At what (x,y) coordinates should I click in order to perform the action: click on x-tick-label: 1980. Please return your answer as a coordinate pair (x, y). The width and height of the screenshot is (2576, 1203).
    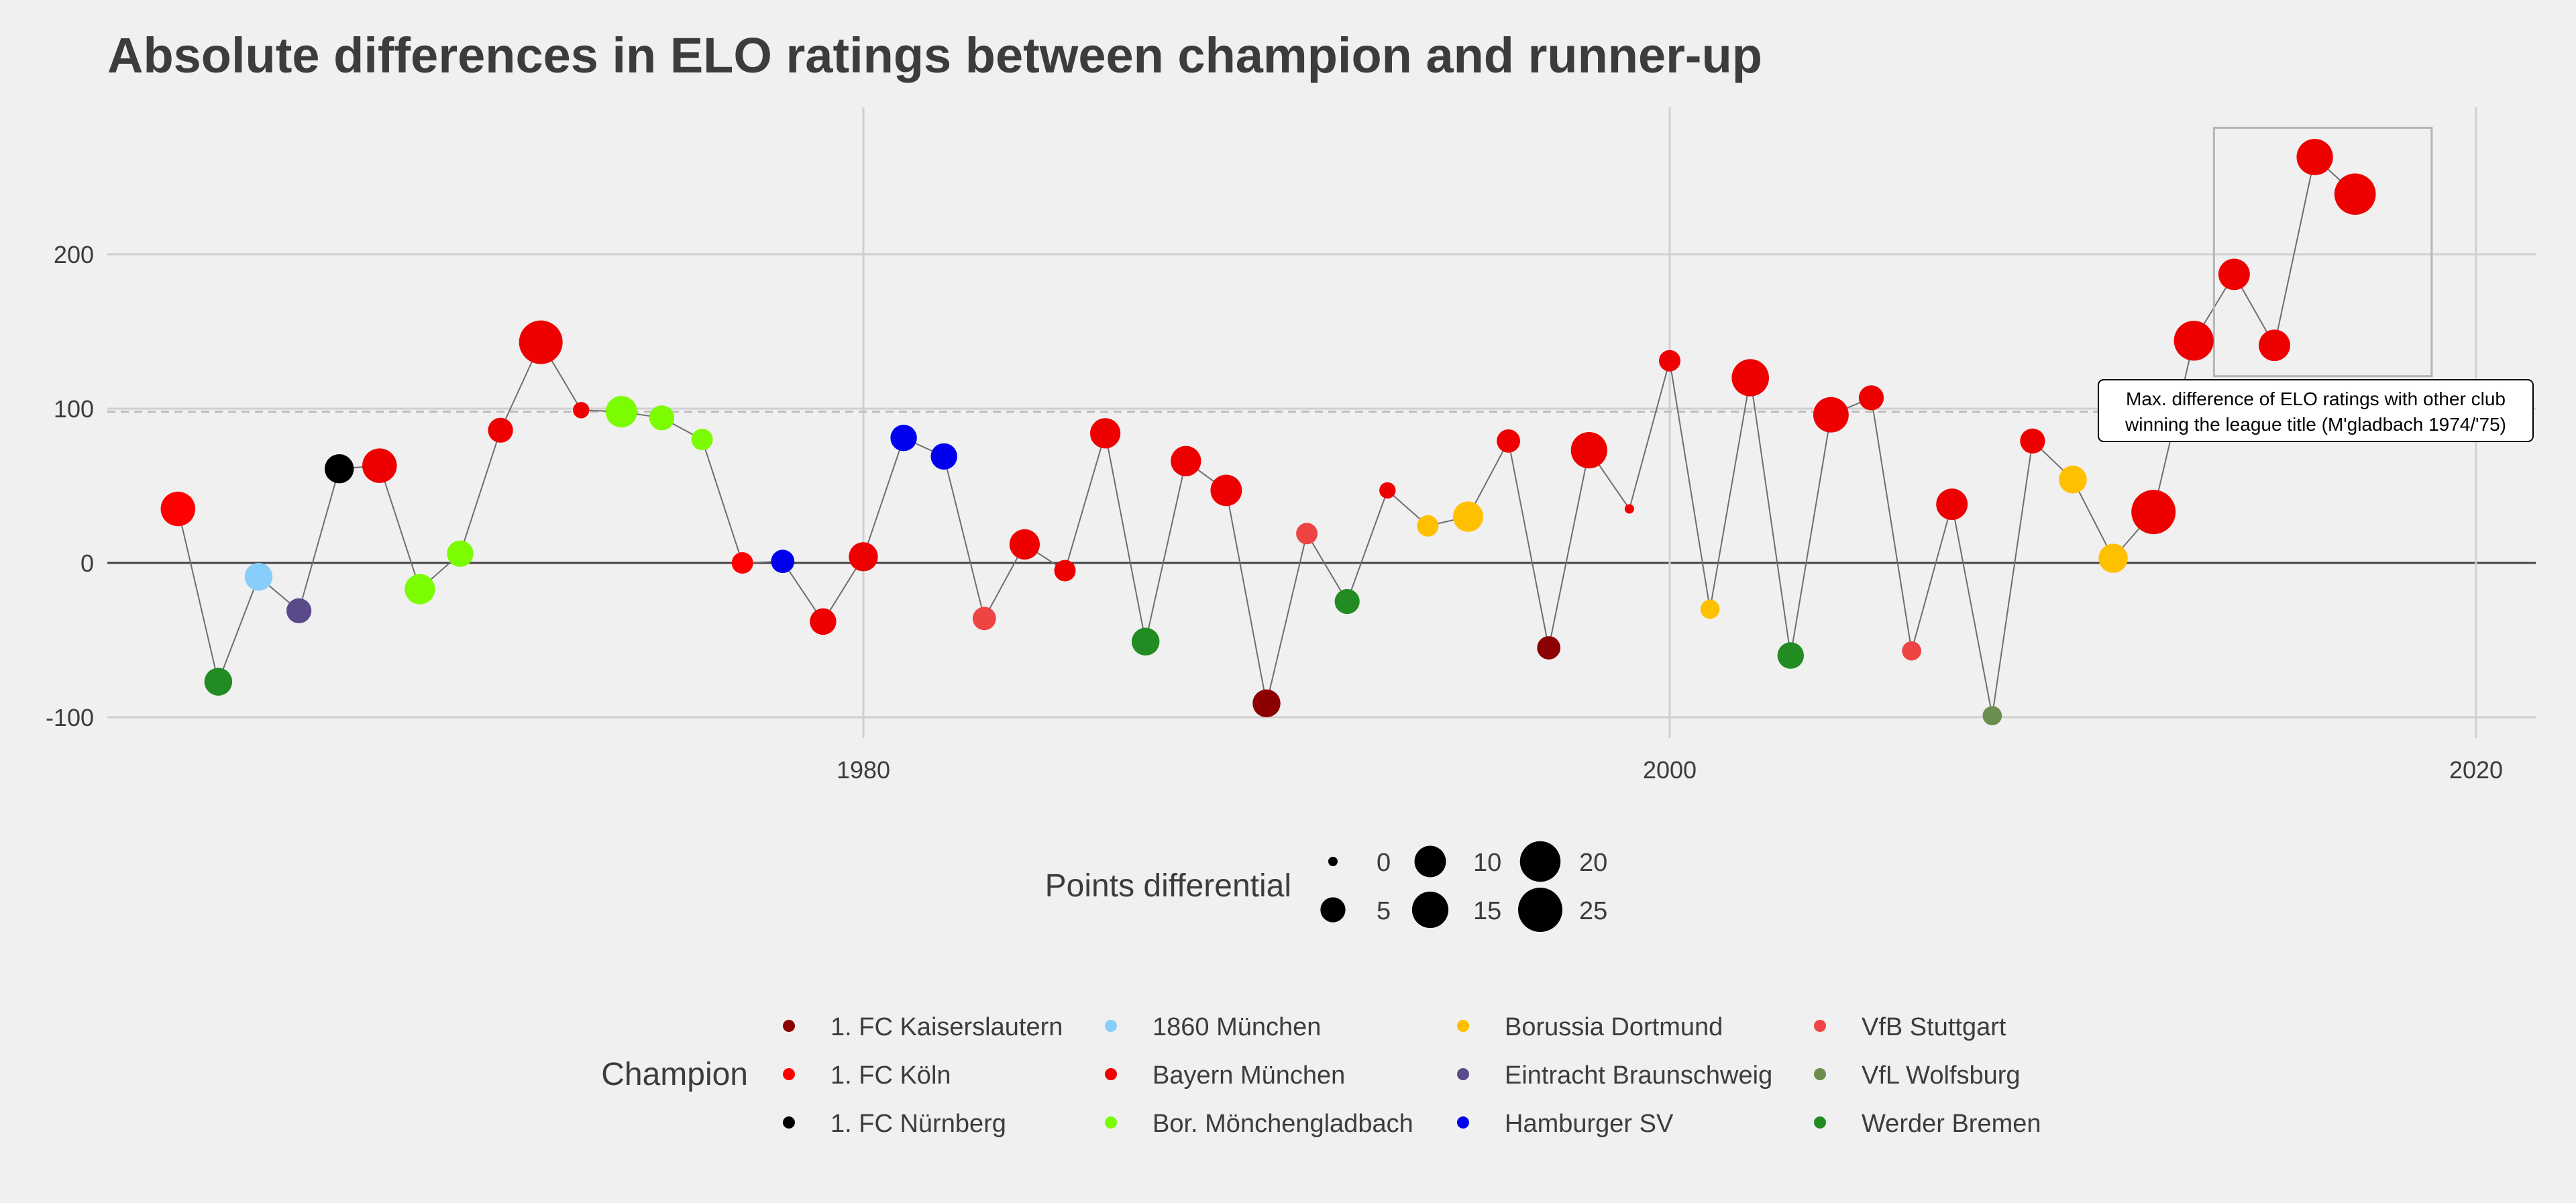
    Looking at the image, I should click on (863, 770).